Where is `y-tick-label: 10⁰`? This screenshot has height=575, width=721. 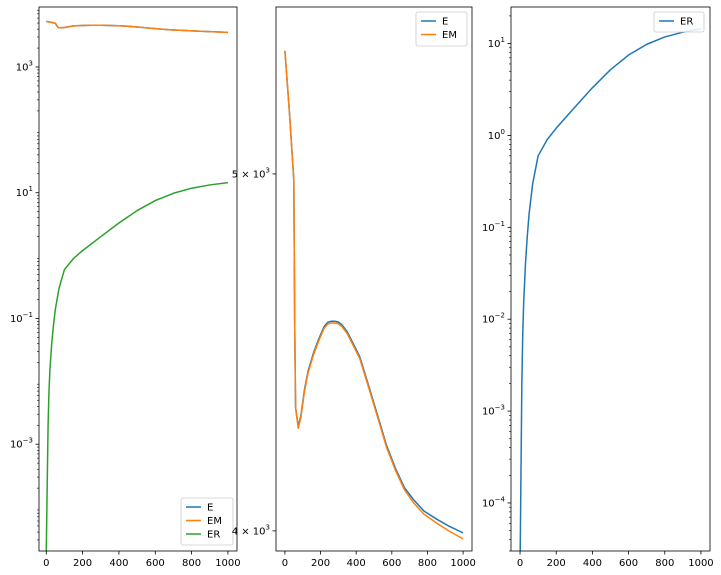
y-tick-label: 10⁰ is located at coordinates (496, 135).